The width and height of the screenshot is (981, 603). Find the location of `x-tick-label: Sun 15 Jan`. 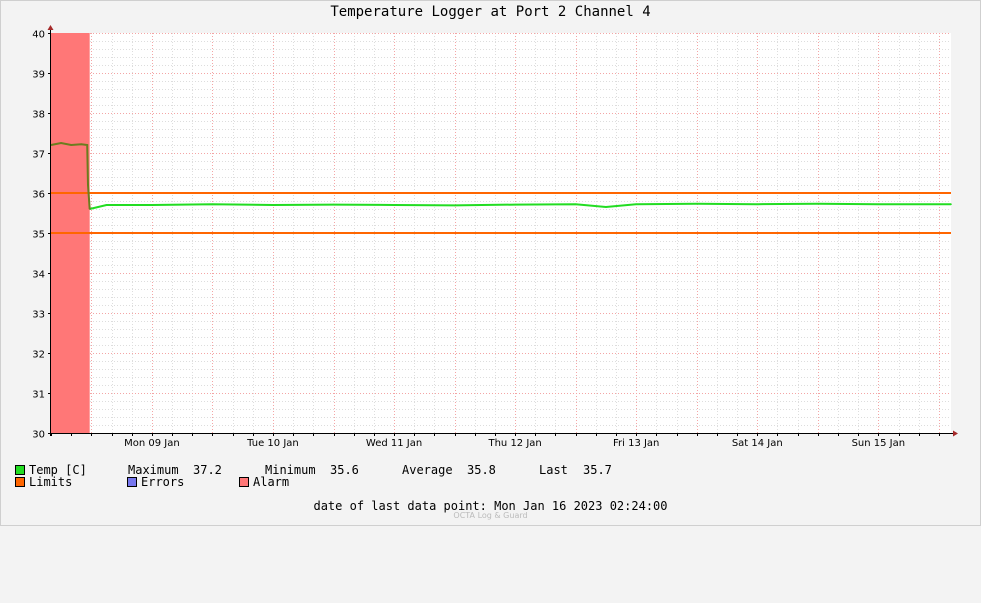

x-tick-label: Sun 15 Jan is located at coordinates (879, 443).